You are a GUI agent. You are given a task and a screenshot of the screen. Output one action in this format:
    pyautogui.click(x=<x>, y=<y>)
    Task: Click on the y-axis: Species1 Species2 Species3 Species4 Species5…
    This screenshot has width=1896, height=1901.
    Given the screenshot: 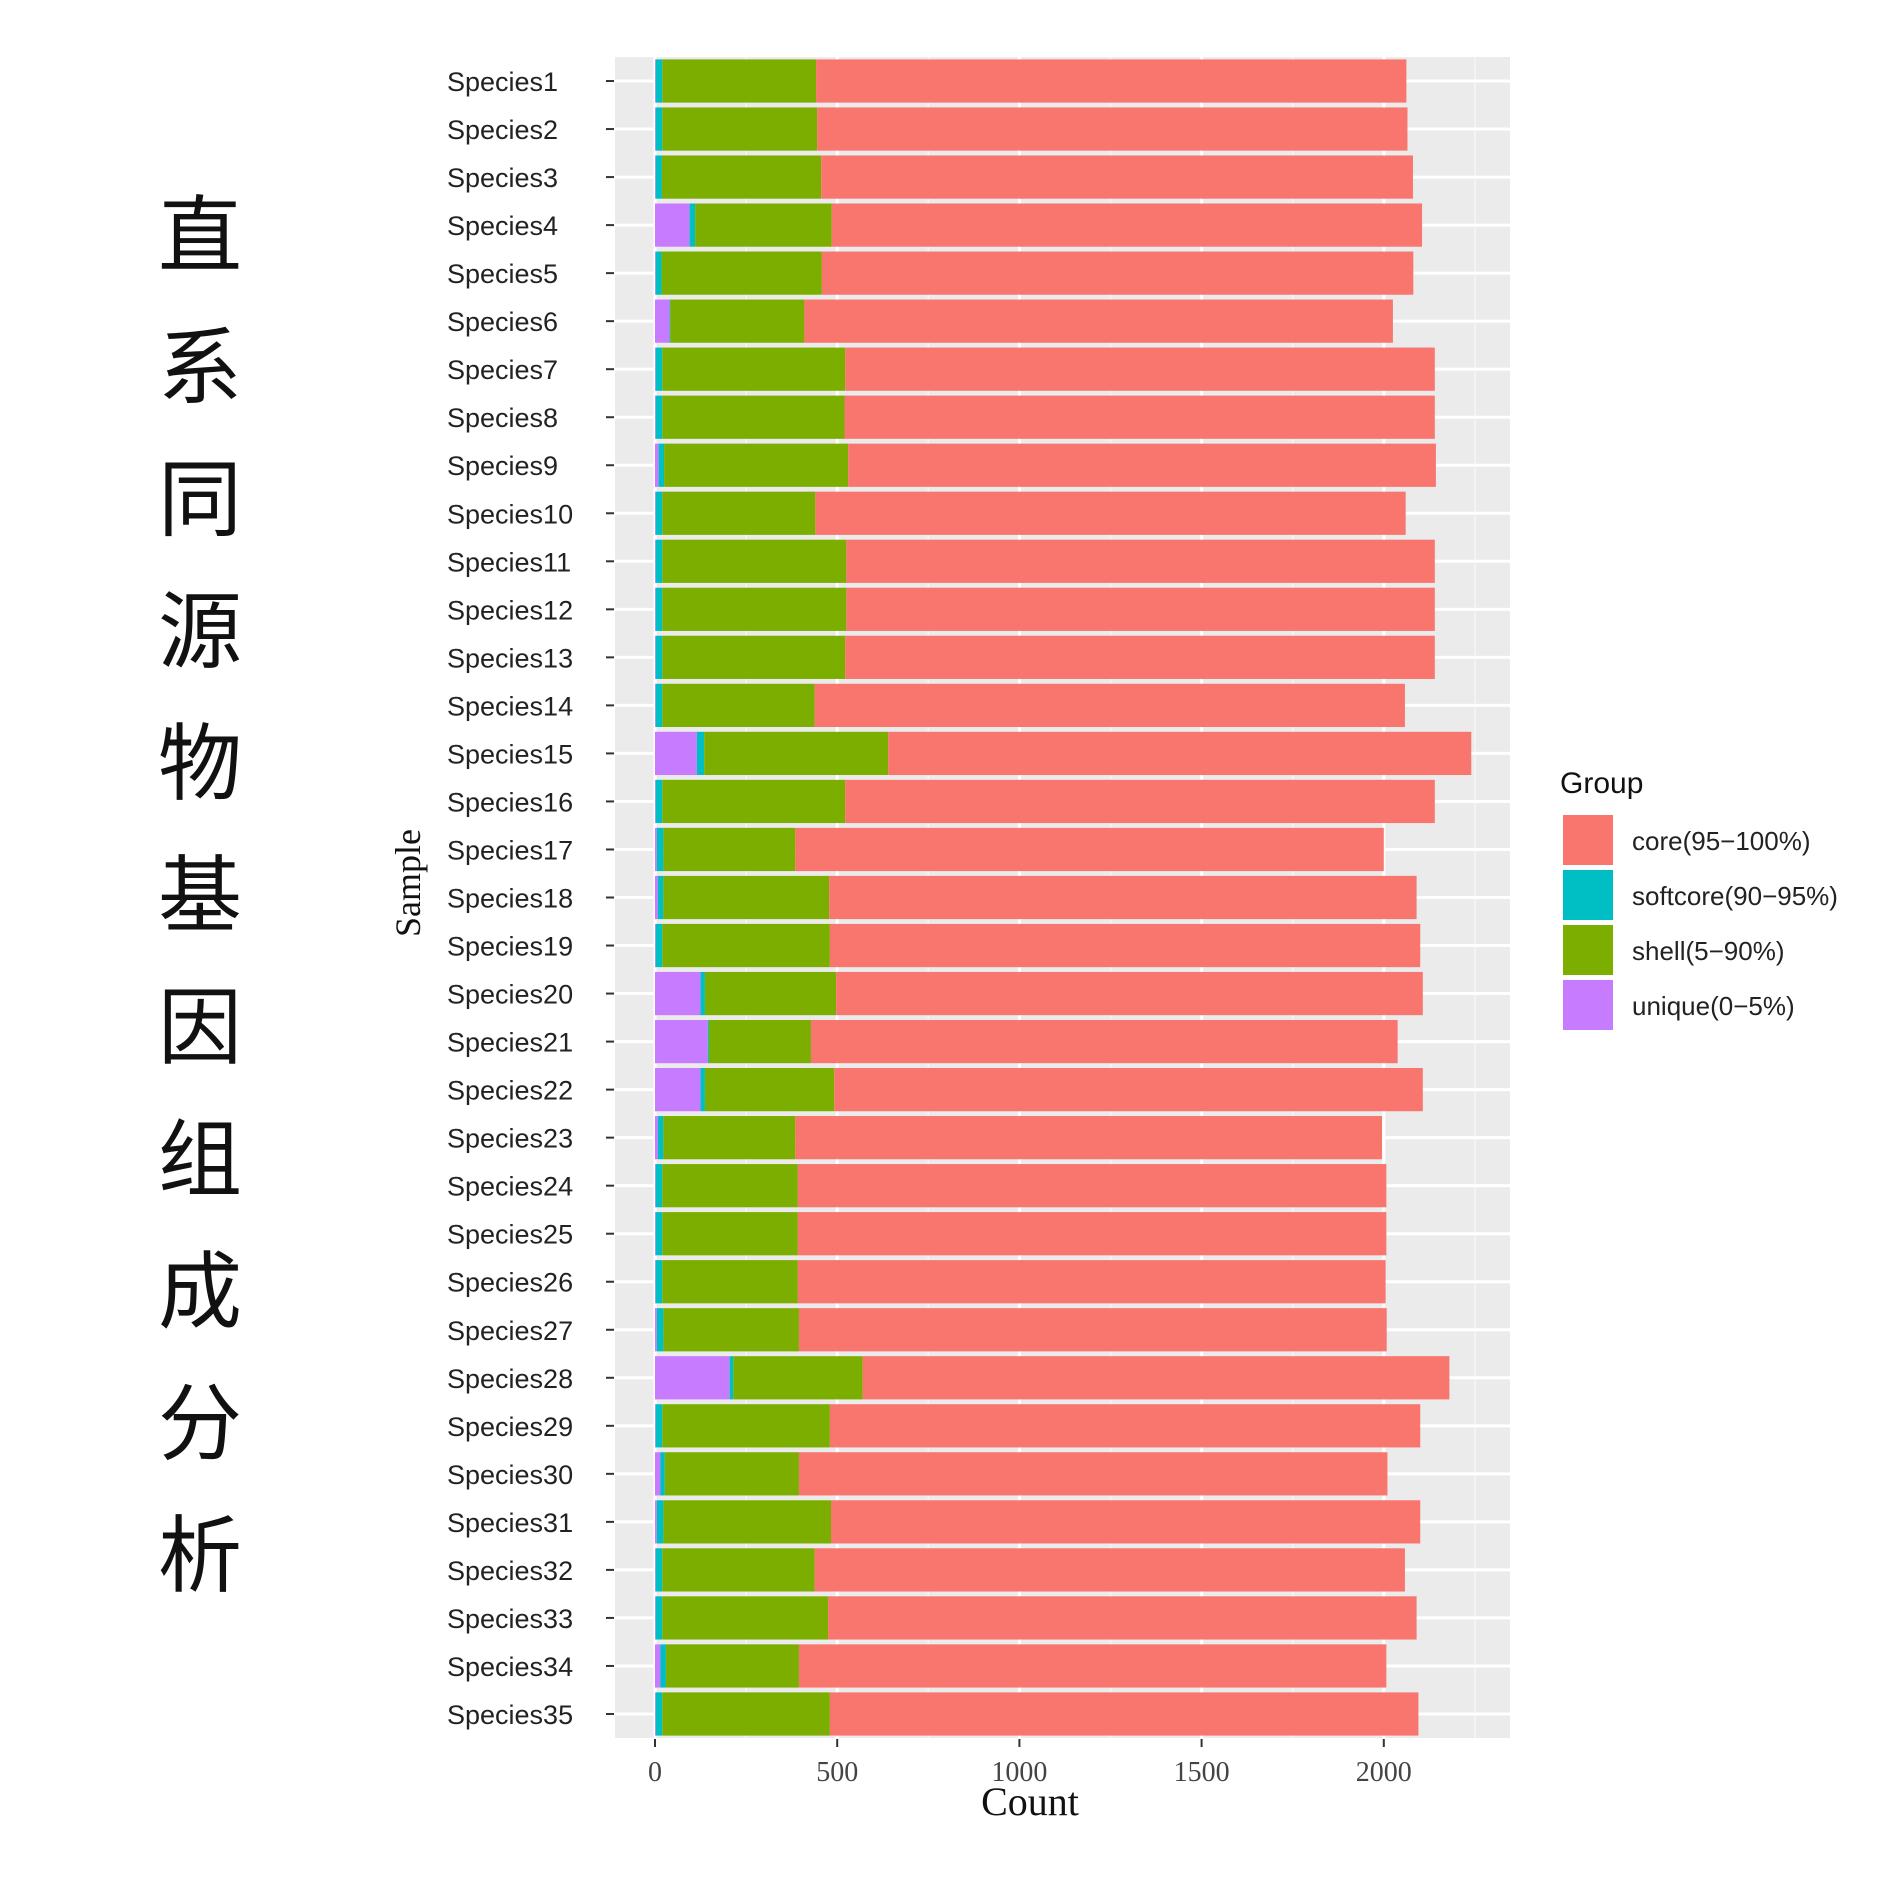 What is the action you would take?
    pyautogui.click(x=530, y=898)
    